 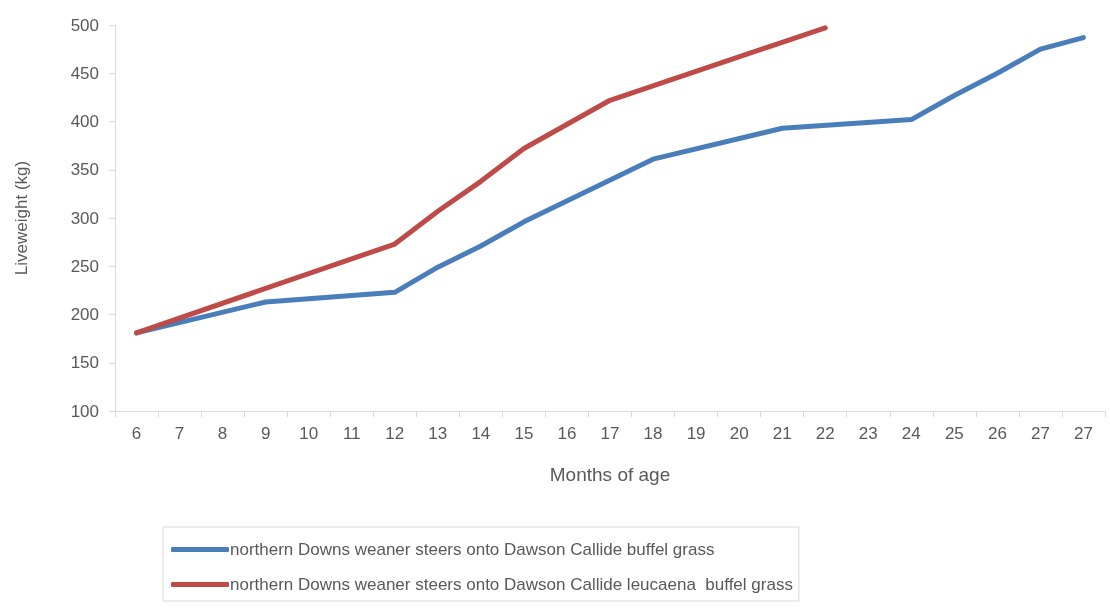 I want to click on y-tick-label: 500, so click(x=84, y=25).